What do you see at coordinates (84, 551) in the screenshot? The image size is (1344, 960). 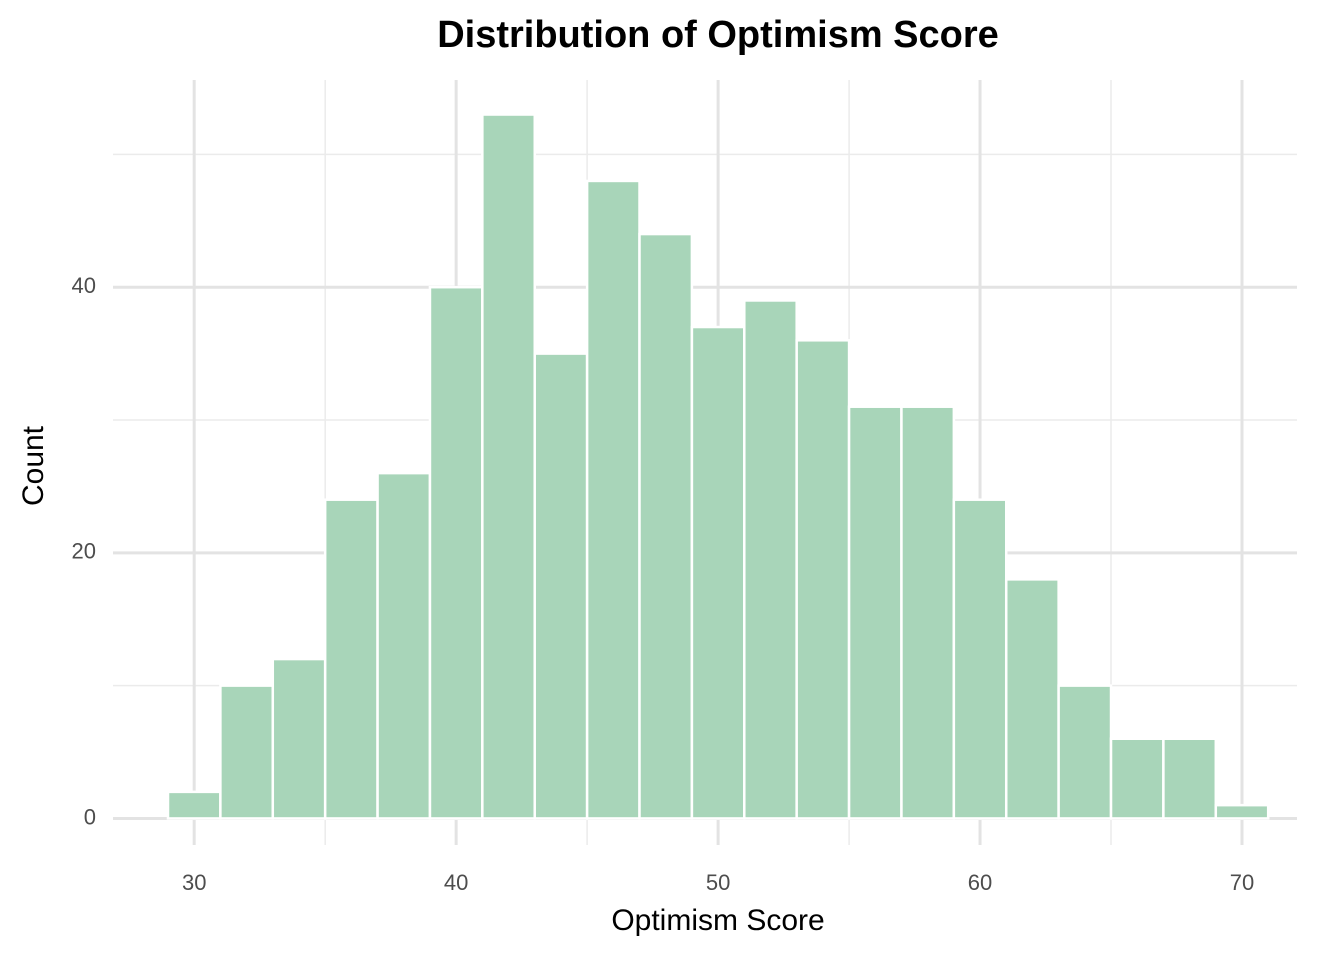 I see `y-tick-label: 20` at bounding box center [84, 551].